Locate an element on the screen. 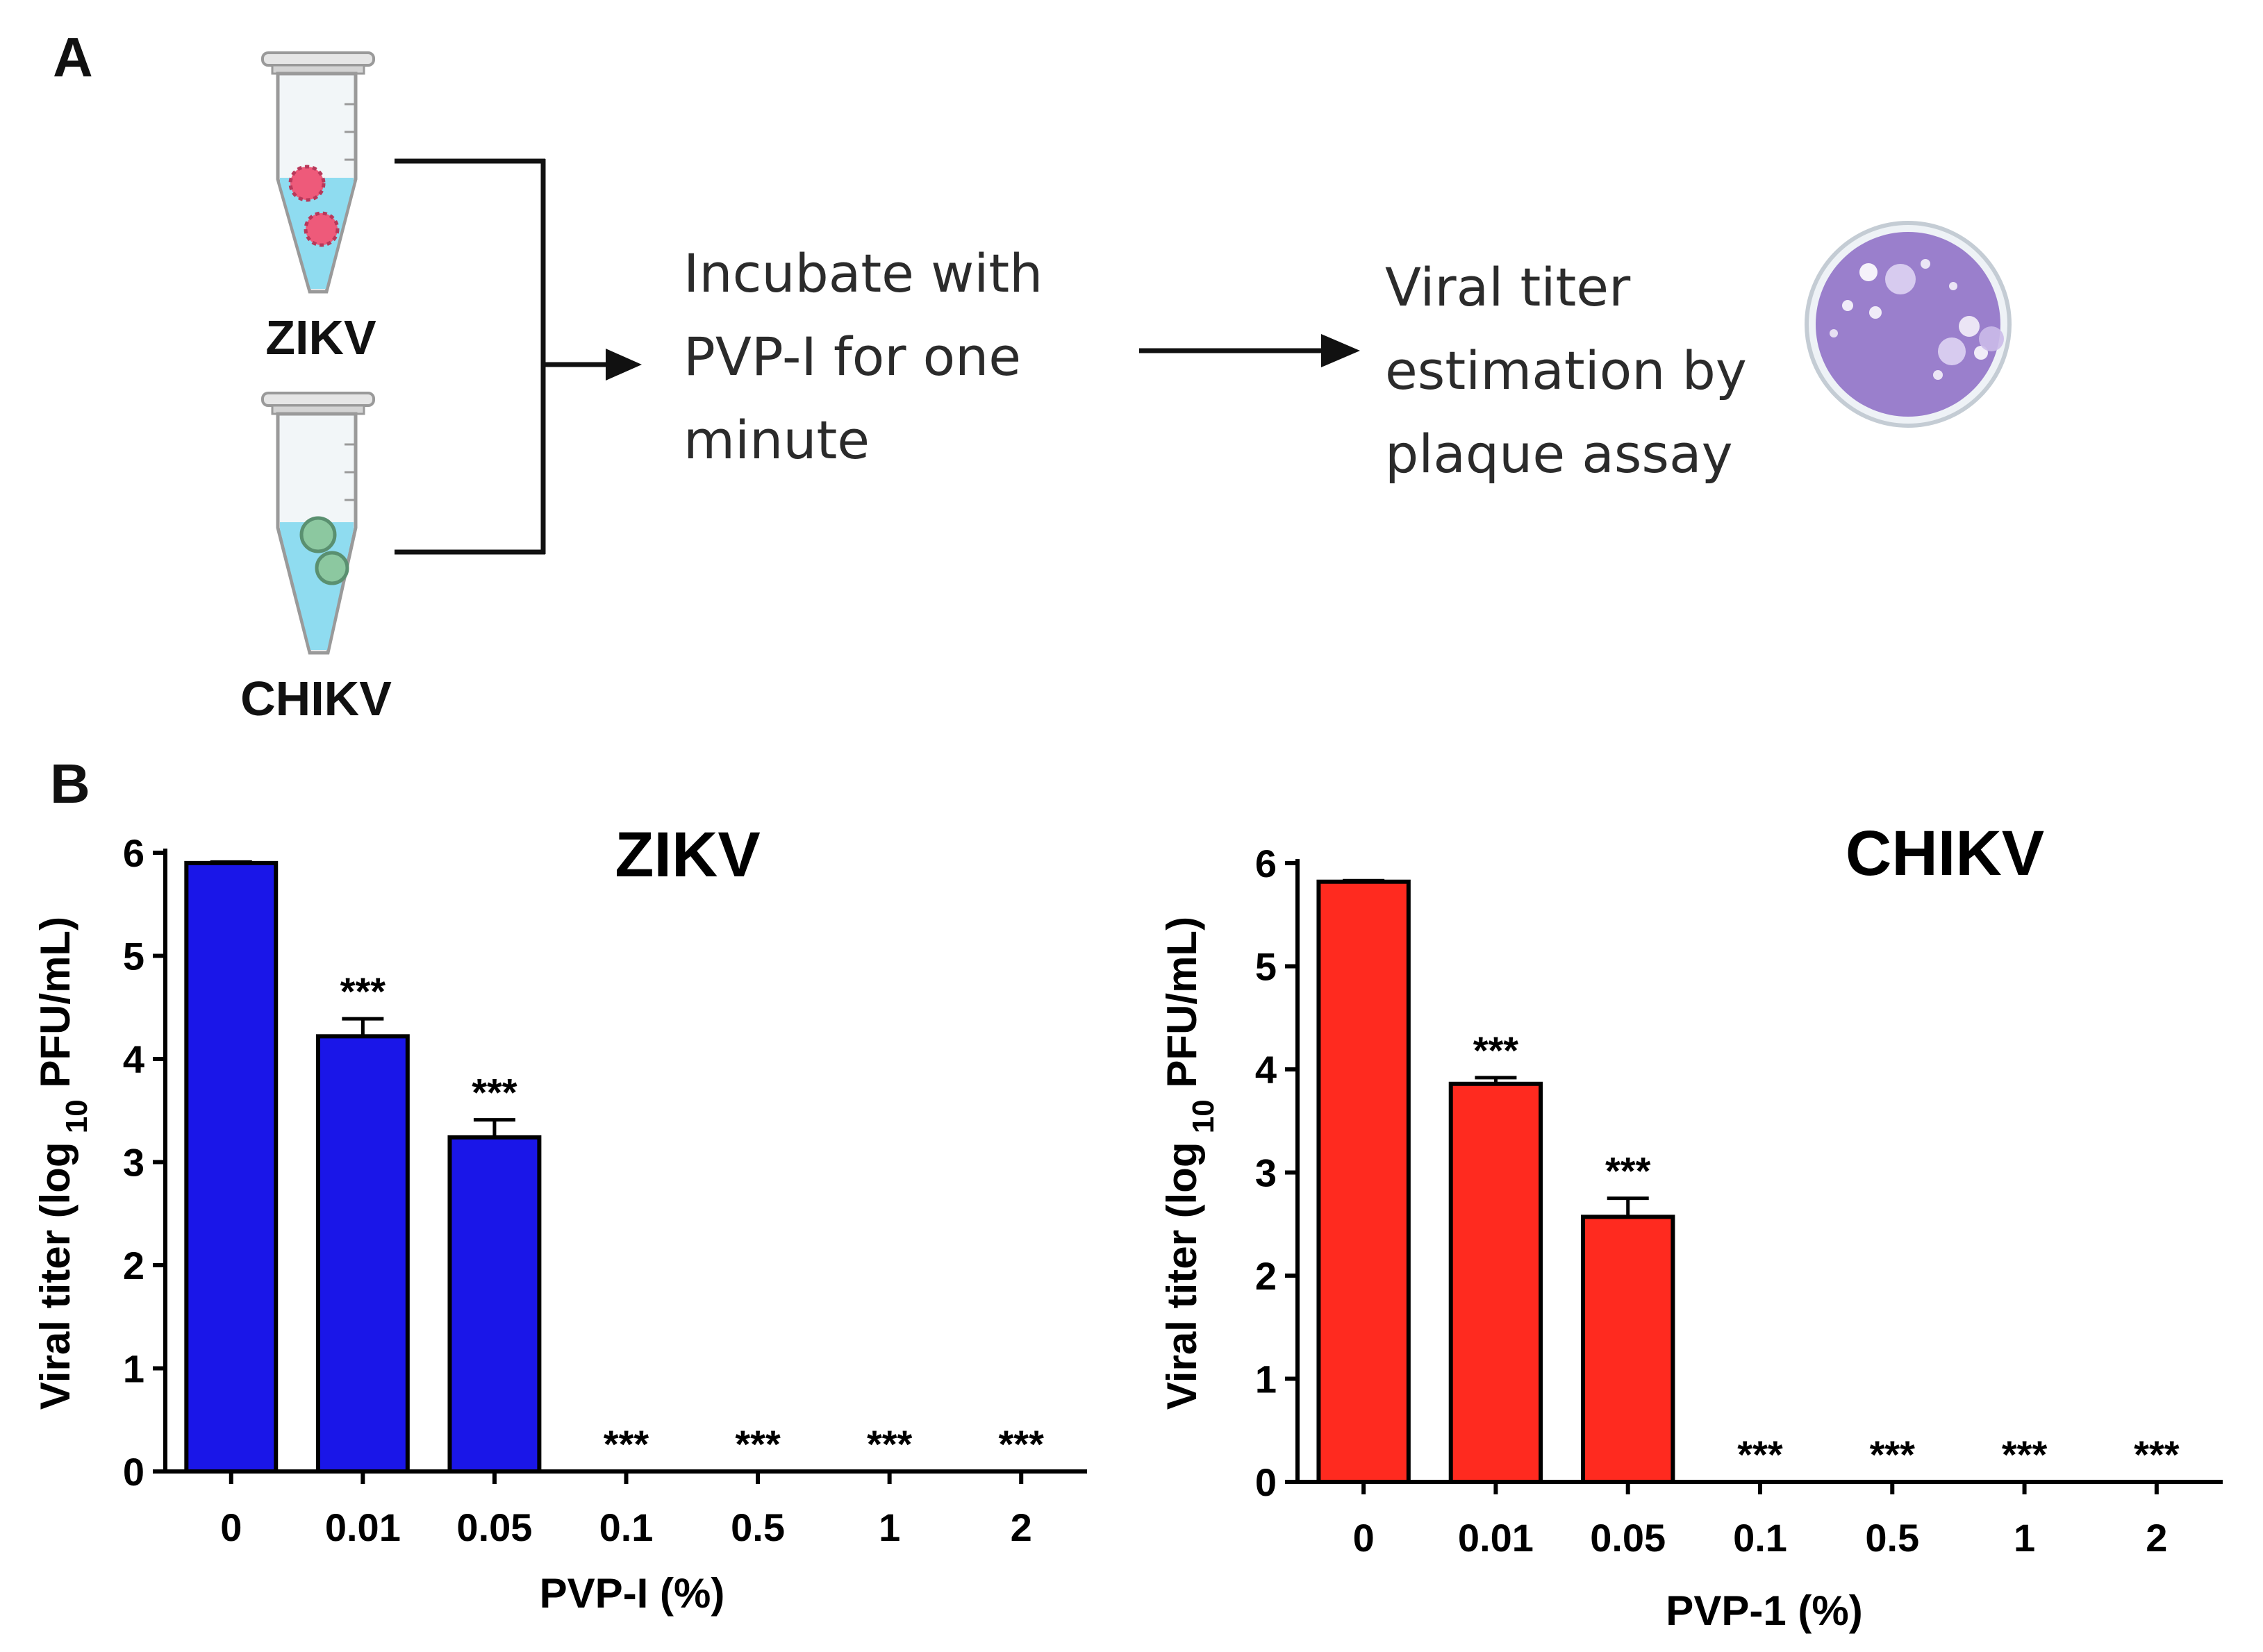  chikv-y-tick-label: 4 is located at coordinates (1266, 1070).